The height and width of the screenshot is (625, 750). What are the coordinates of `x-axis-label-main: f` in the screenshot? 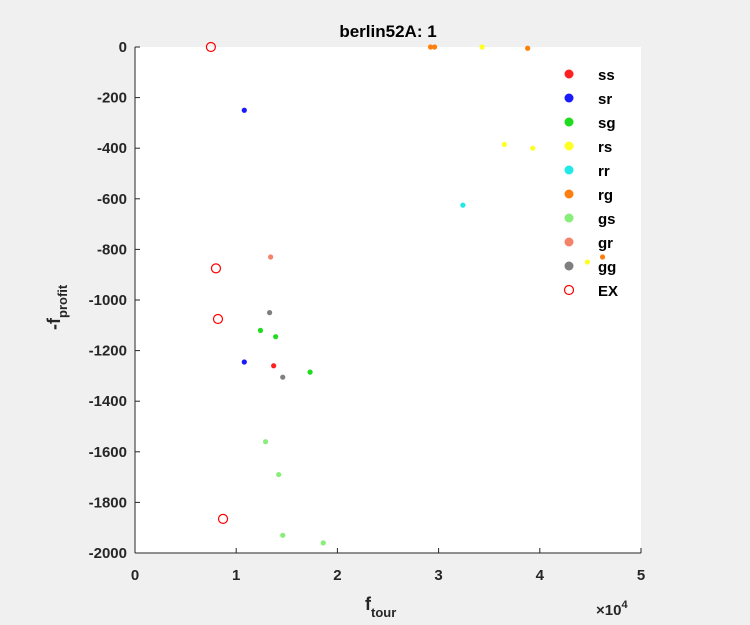 It's located at (368, 604).